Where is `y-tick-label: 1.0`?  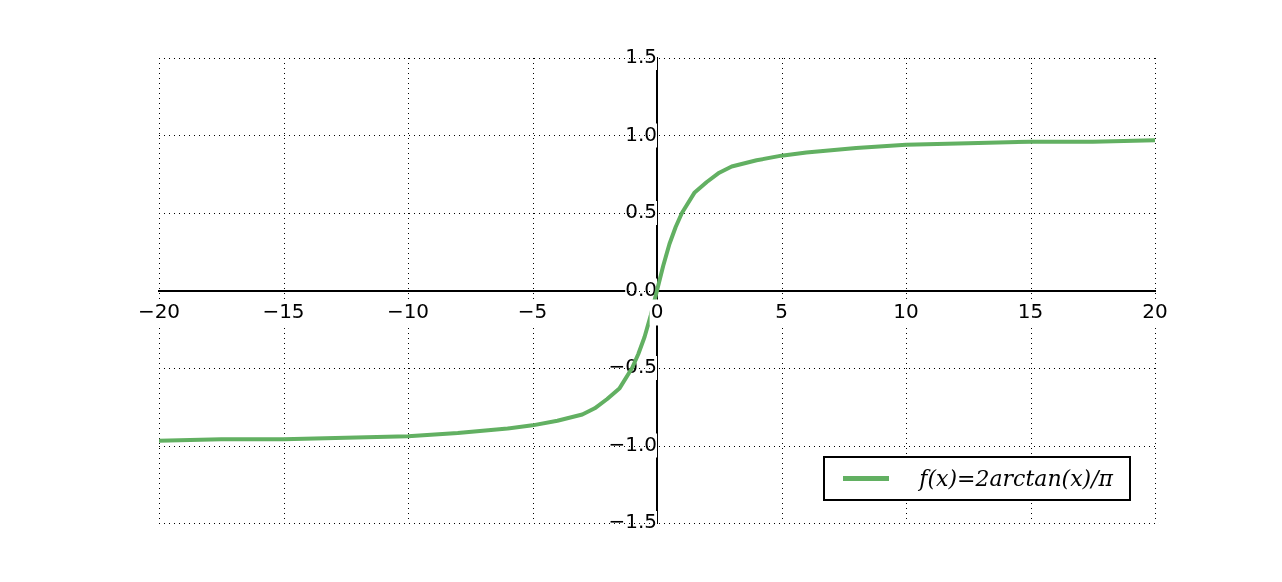
y-tick-label: 1.0 is located at coordinates (641, 133).